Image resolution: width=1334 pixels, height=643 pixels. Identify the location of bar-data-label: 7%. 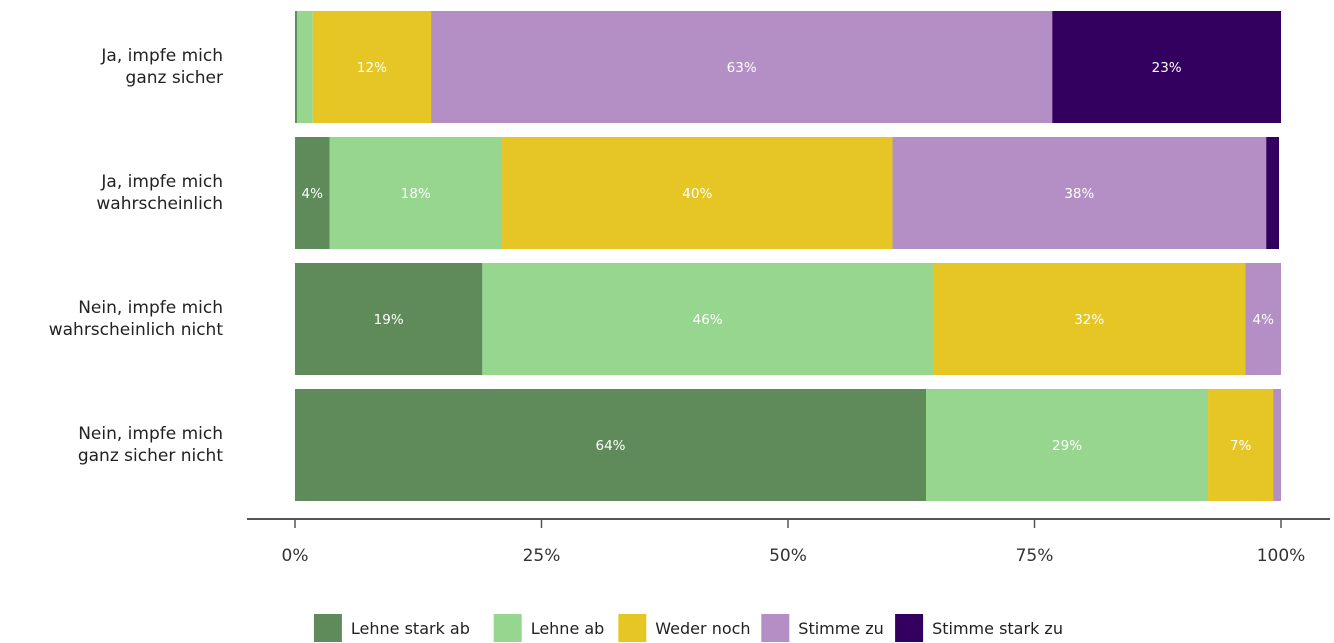
(1241, 446).